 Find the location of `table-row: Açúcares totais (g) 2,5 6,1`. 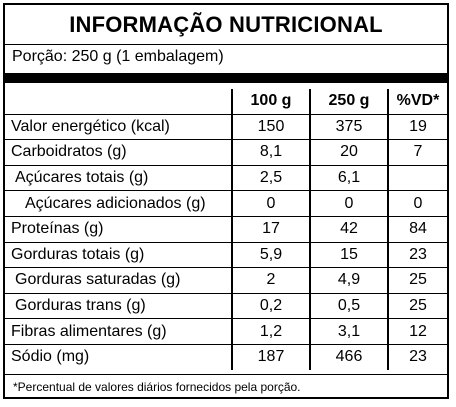

table-row: Açúcares totais (g) 2,5 6,1 is located at coordinates (226, 177).